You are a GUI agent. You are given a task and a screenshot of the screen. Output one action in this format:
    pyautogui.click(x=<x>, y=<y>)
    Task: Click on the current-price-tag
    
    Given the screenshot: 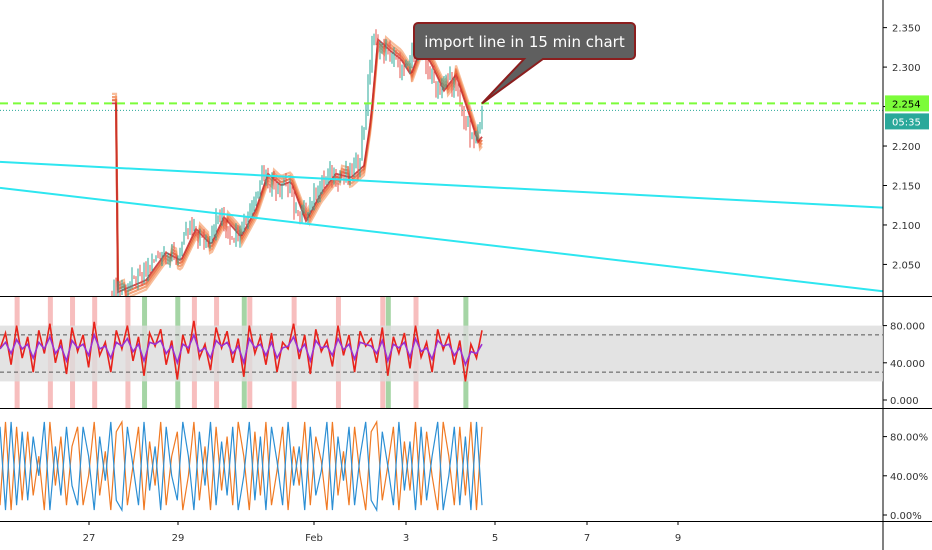 What is the action you would take?
    pyautogui.click(x=907, y=103)
    